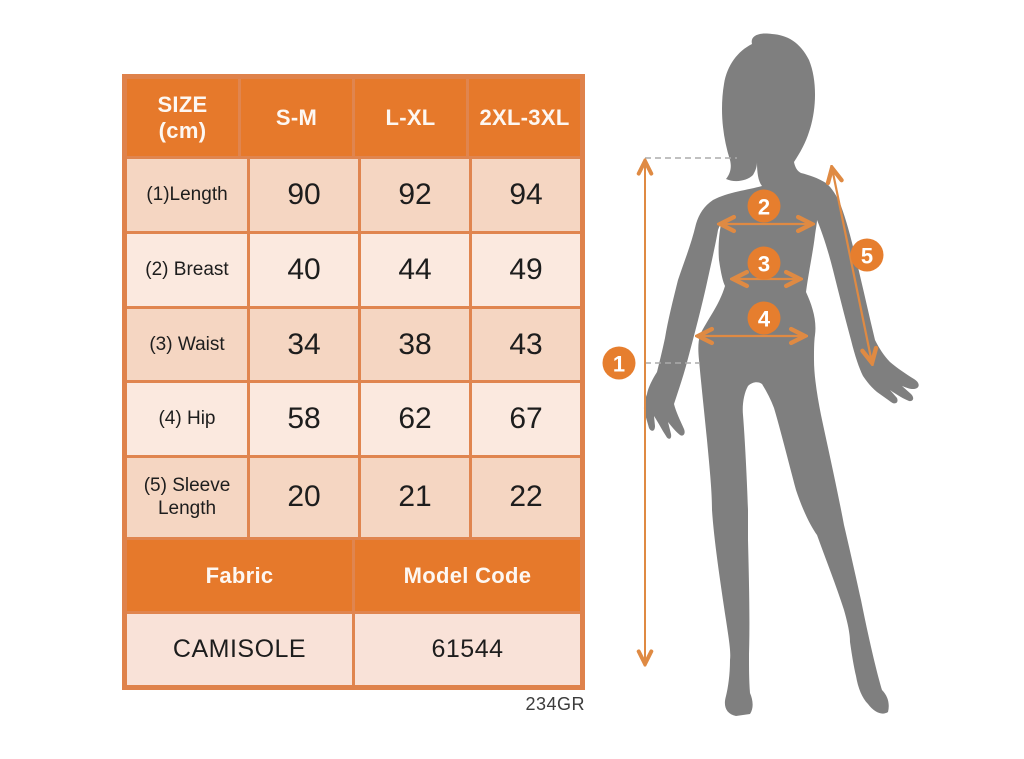 The height and width of the screenshot is (759, 1024). I want to click on header-col-l-xl: L-XL, so click(410, 118).